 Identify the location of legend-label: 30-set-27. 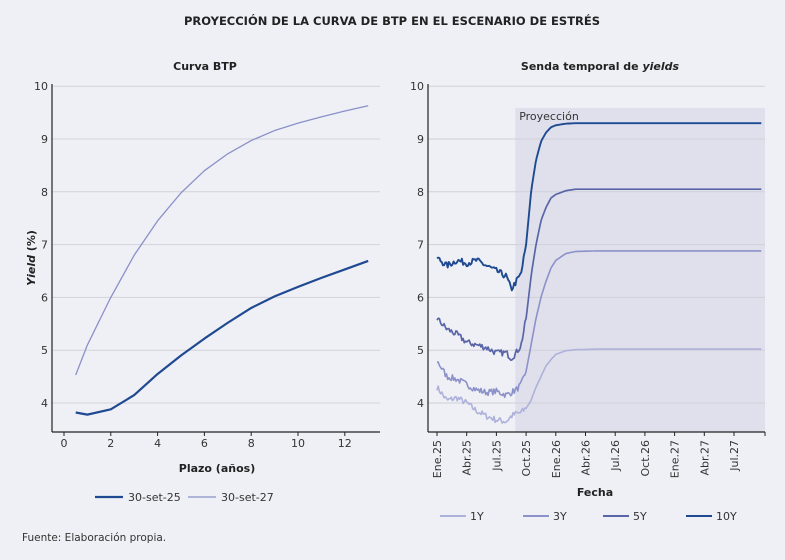
(247, 497).